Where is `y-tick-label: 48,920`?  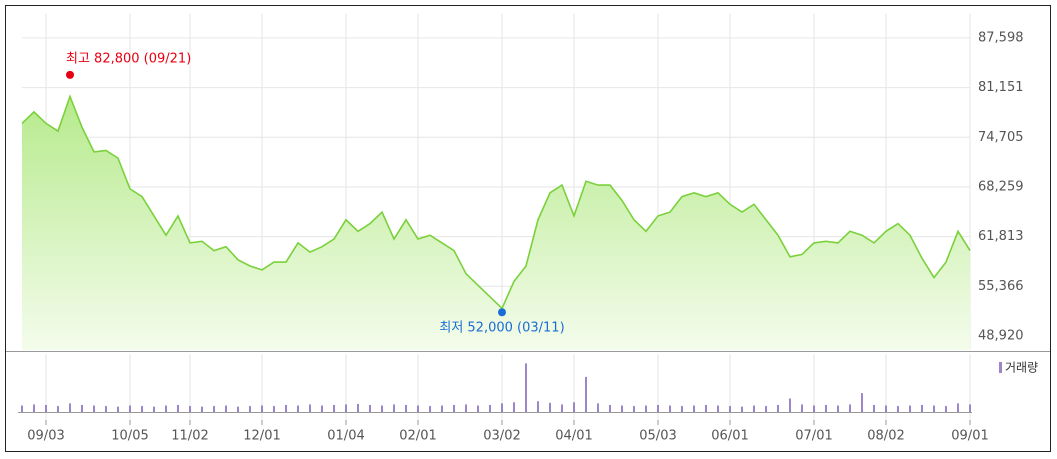 y-tick-label: 48,920 is located at coordinates (1001, 335).